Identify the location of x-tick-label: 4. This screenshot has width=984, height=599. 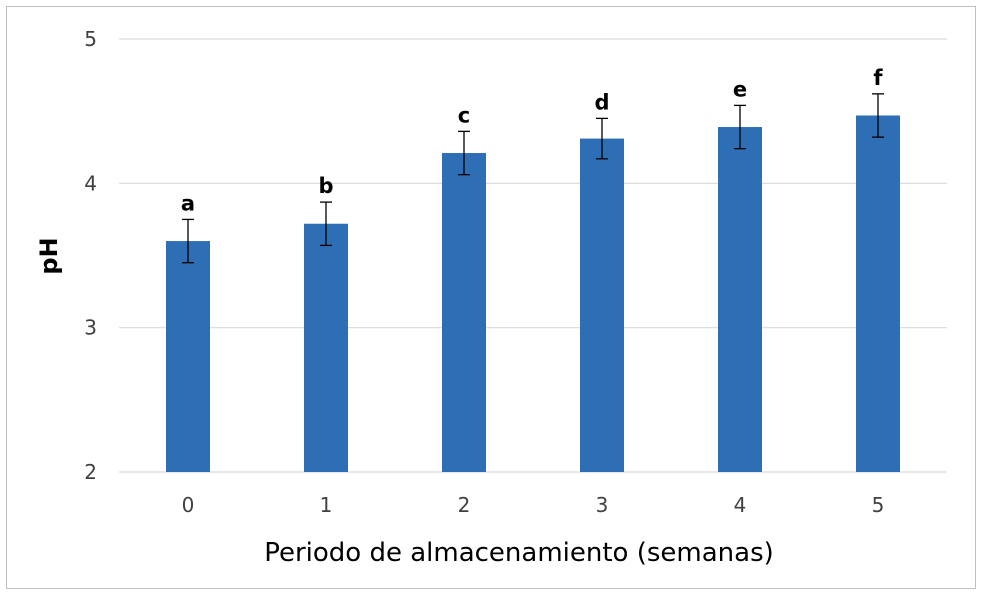
(740, 505).